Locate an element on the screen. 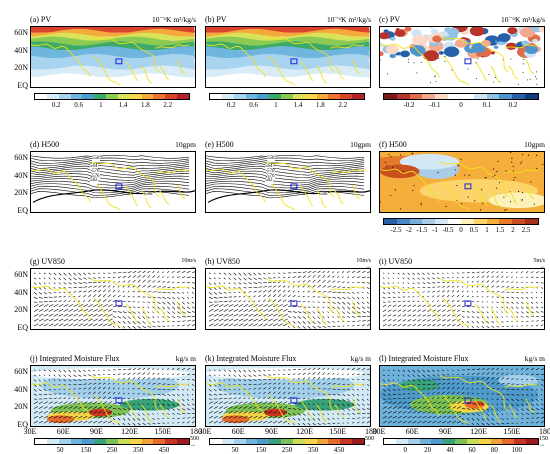  height-contour is located at coordinates (110, 169).